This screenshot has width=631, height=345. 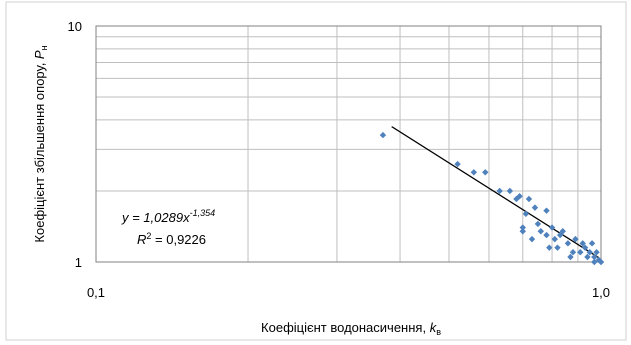 I want to click on trendline, so click(x=495, y=192).